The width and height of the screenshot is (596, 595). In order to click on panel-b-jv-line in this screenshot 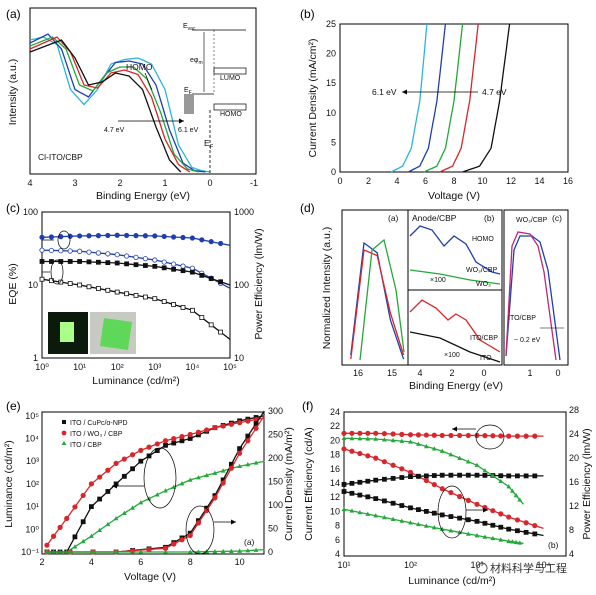, I will do `click(443, 98)`.